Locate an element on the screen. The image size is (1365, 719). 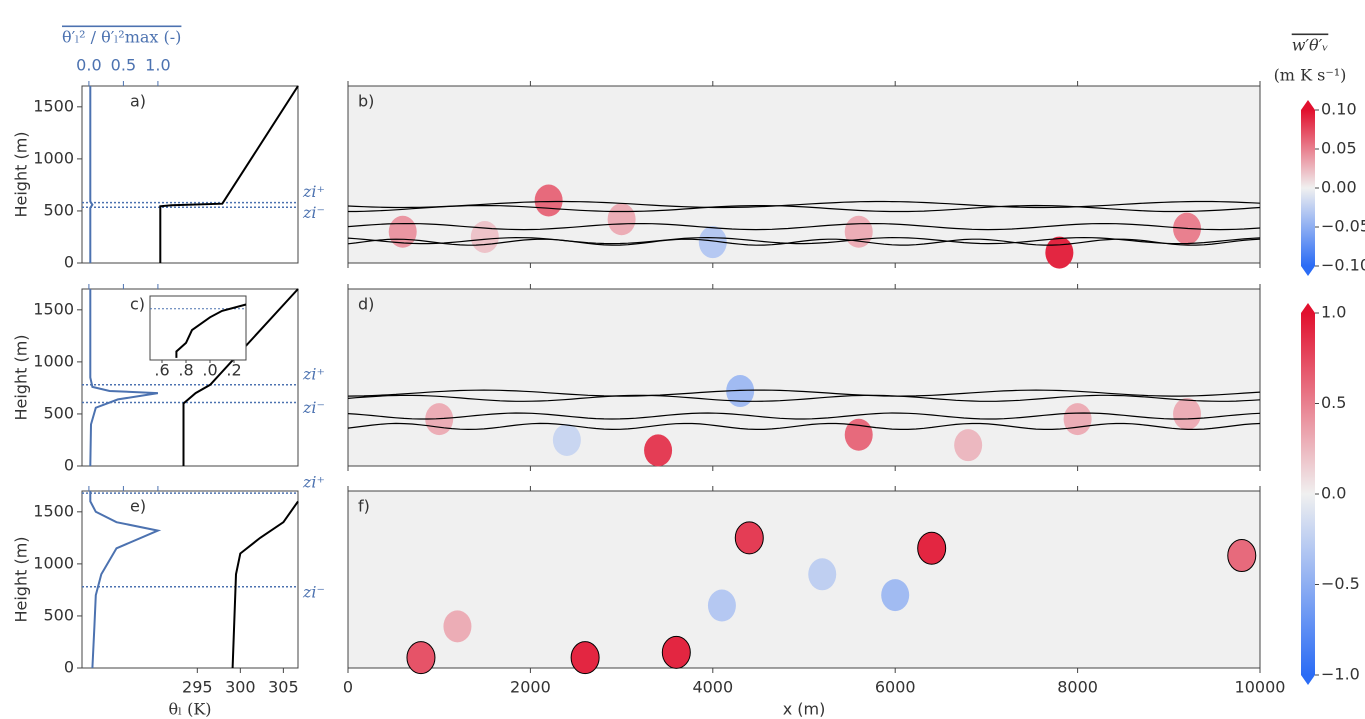
panel-label: c) is located at coordinates (137, 304).